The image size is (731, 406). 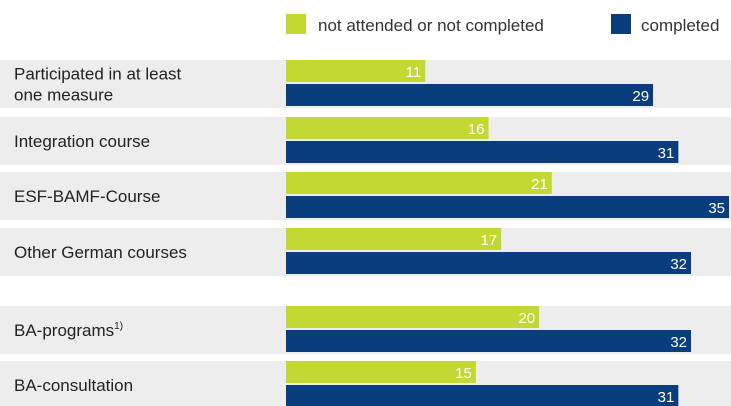 I want to click on data-label: 20, so click(x=526, y=318).